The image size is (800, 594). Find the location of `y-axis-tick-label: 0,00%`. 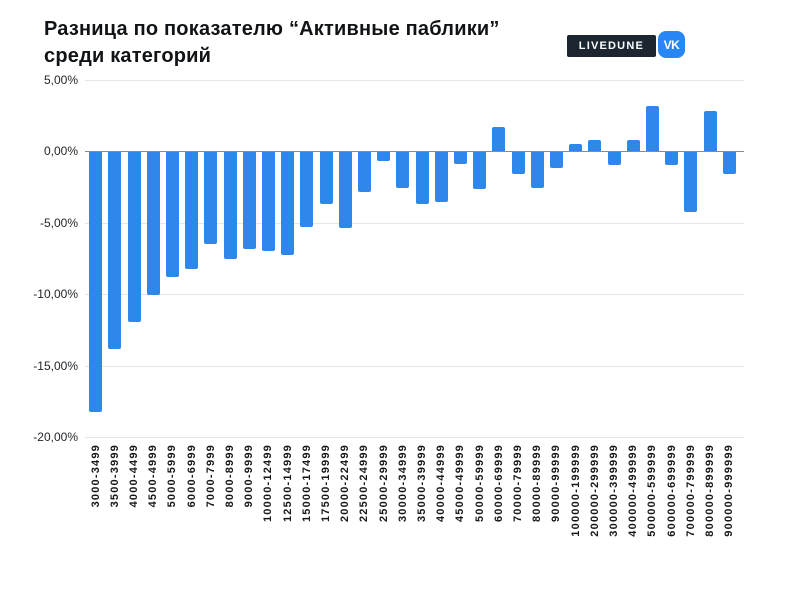

y-axis-tick-label: 0,00% is located at coordinates (60, 151).